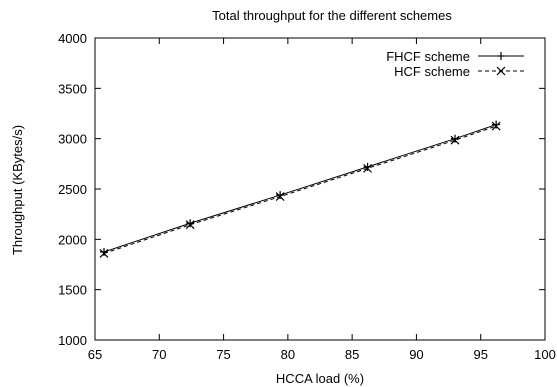 Image resolution: width=557 pixels, height=387 pixels. I want to click on legend-label-hcf-scheme: HCF scheme, so click(432, 71).